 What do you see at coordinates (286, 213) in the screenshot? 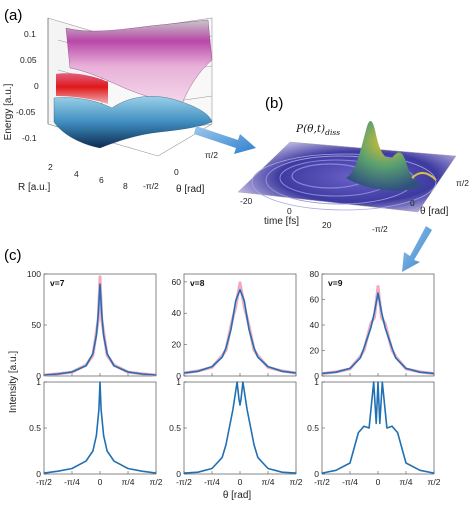
I see `panel-b-time-ticks: -20 0 20` at bounding box center [286, 213].